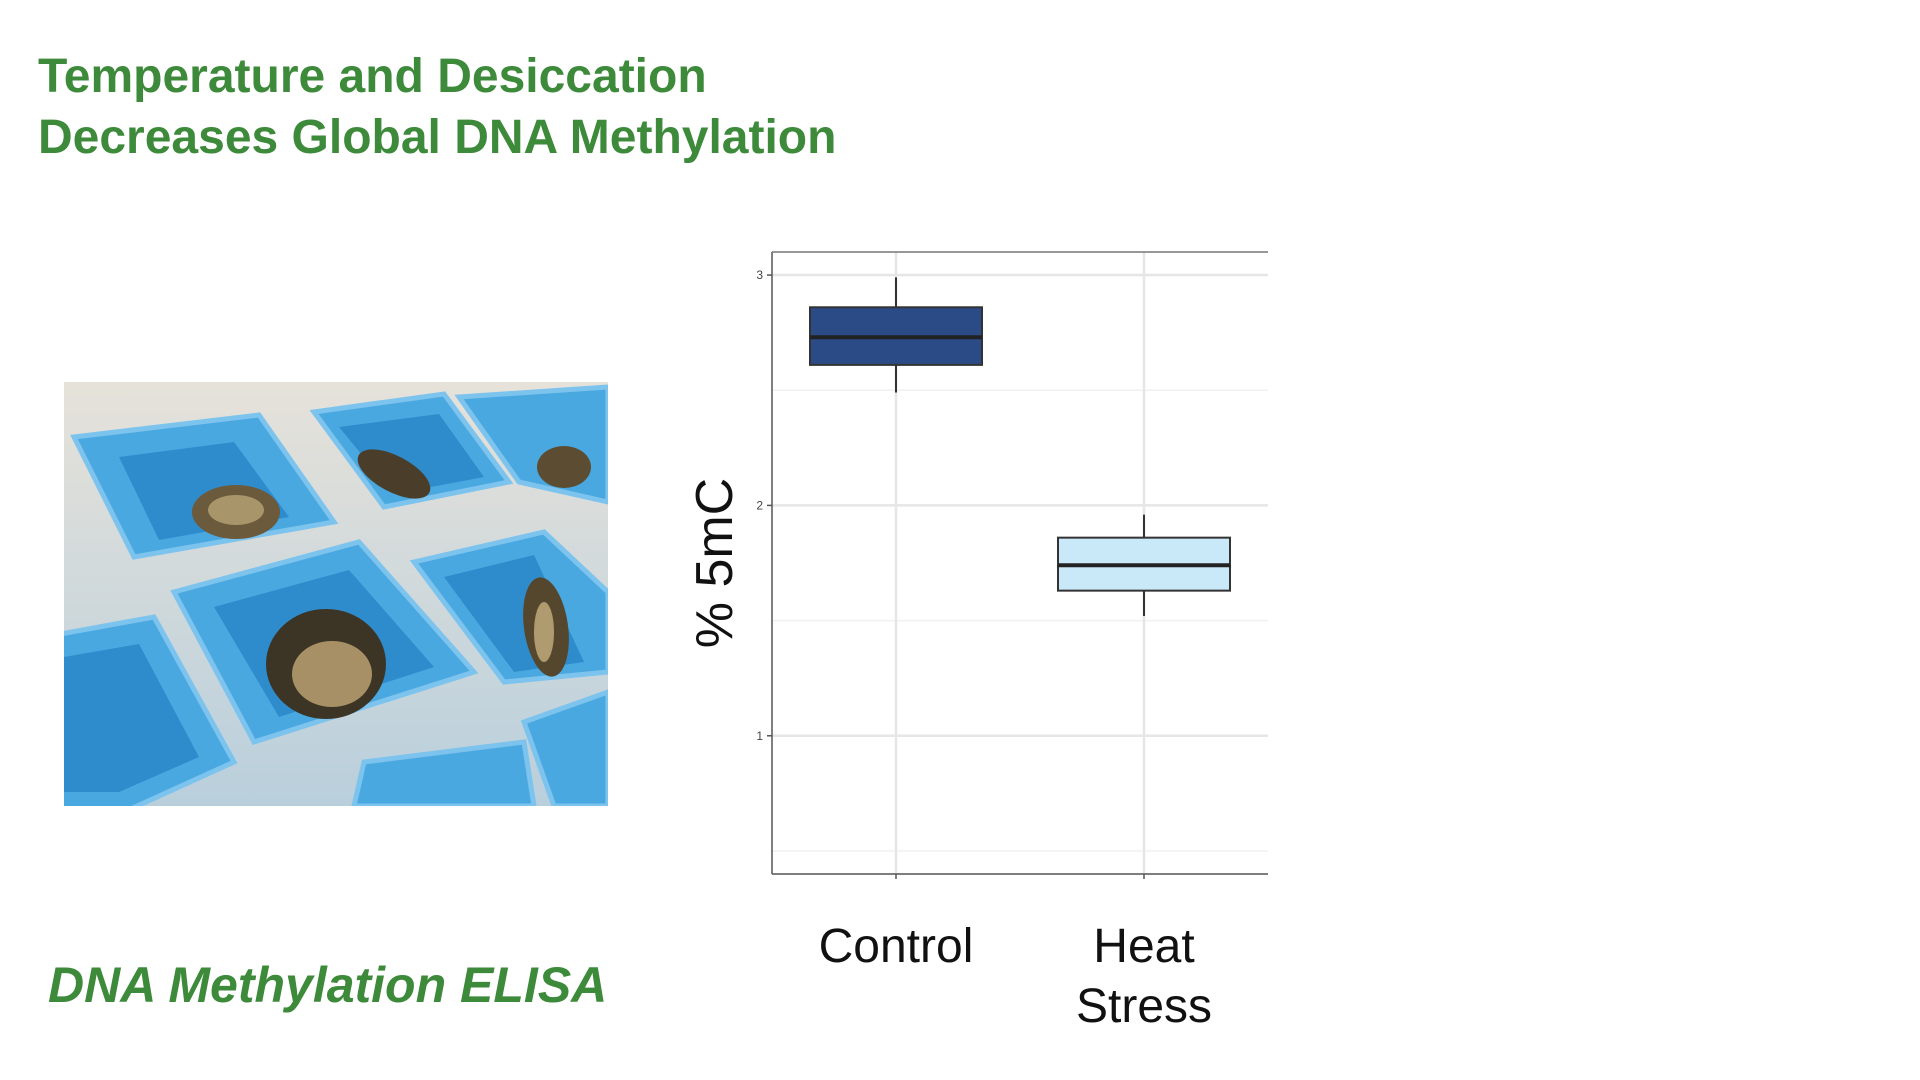 This screenshot has height=1080, width=1920. What do you see at coordinates (896, 946) in the screenshot?
I see `x-category-label: Control` at bounding box center [896, 946].